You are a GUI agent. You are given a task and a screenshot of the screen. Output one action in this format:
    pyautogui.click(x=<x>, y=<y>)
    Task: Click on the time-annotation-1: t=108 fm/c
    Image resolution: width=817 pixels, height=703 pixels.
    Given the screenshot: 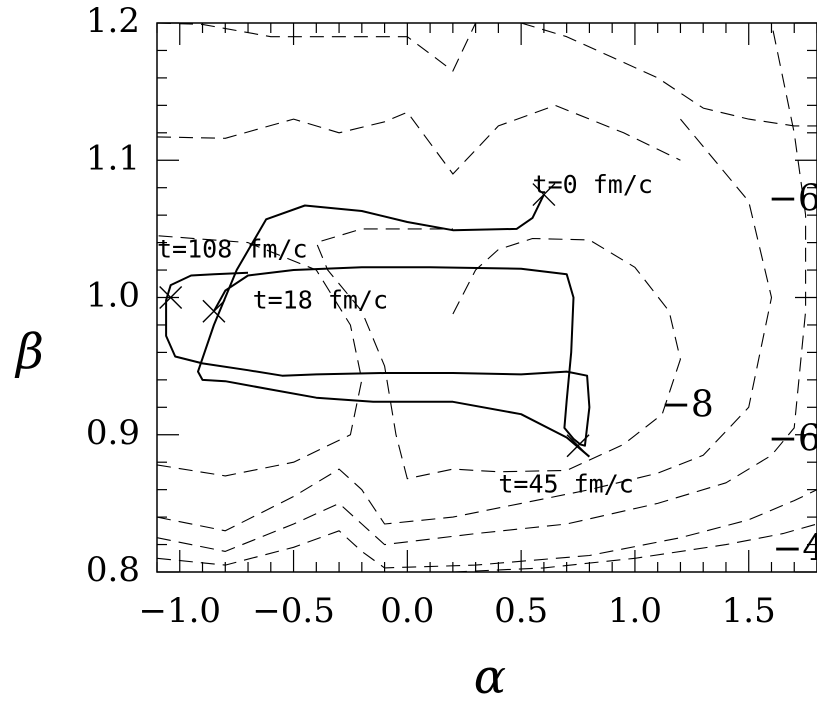 What is the action you would take?
    pyautogui.click(x=232, y=249)
    